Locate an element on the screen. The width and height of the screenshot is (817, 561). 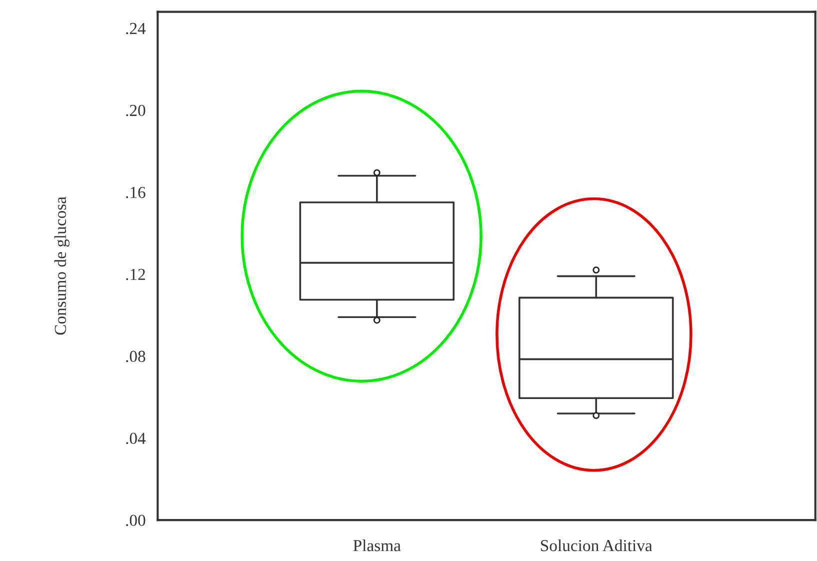
y-tick-label: .08 is located at coordinates (136, 356).